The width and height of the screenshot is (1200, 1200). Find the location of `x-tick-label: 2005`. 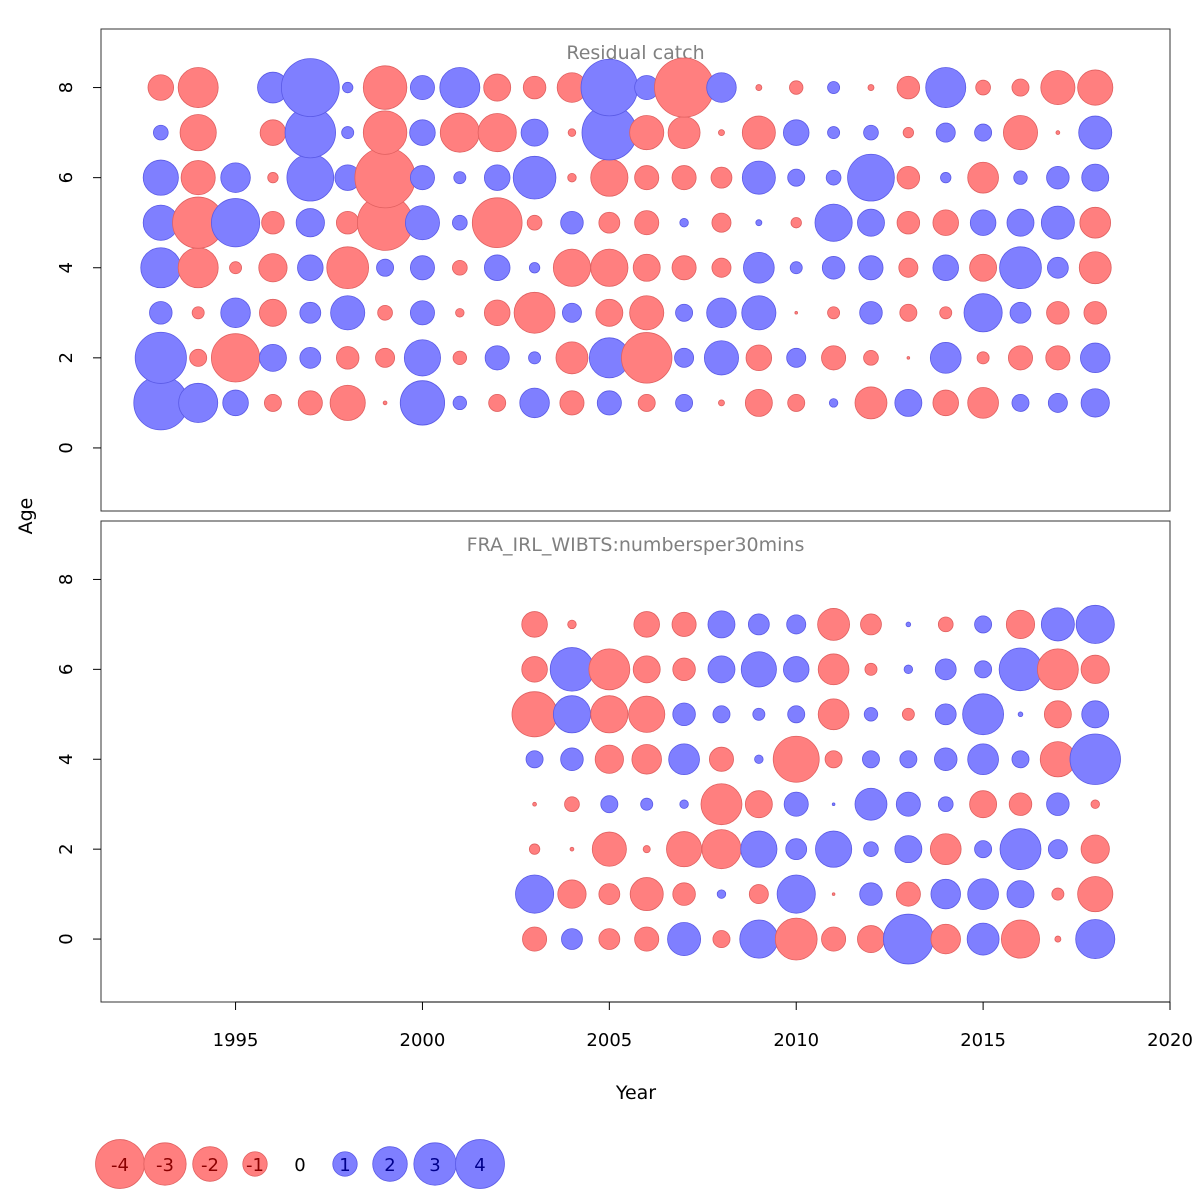

x-tick-label: 2005 is located at coordinates (609, 1040).